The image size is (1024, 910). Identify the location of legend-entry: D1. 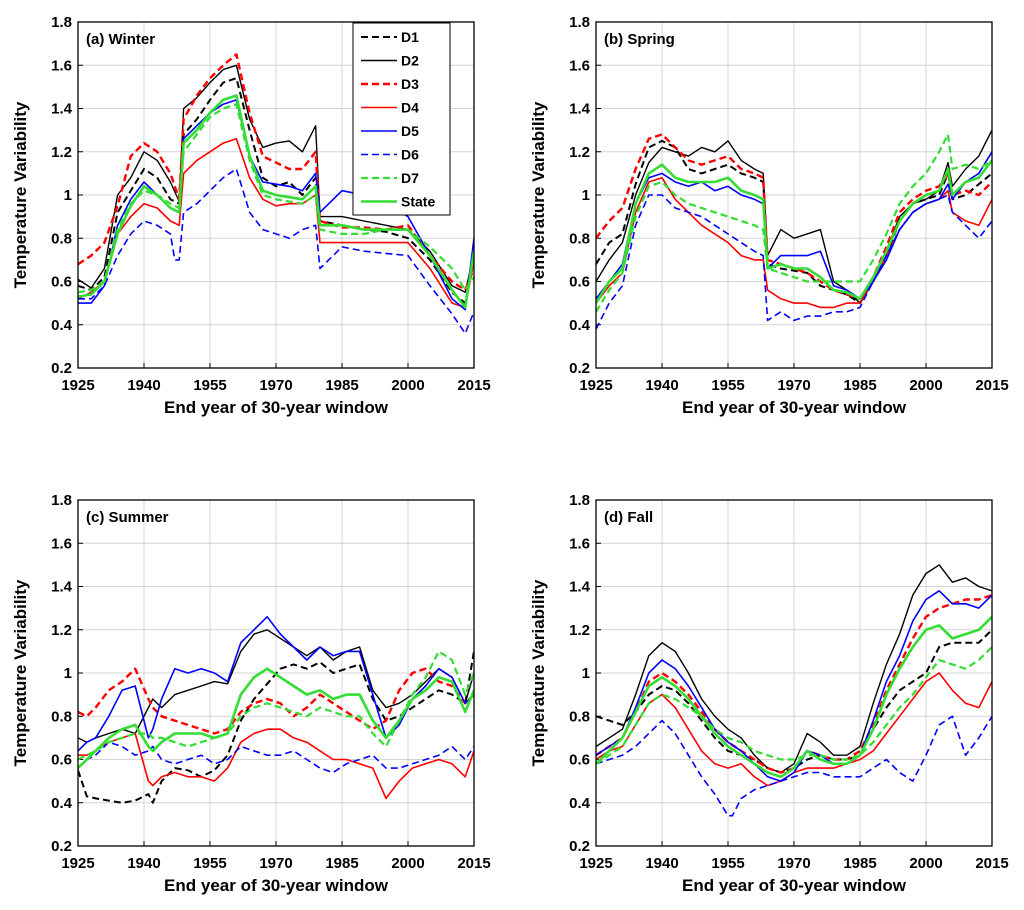
(410, 37).